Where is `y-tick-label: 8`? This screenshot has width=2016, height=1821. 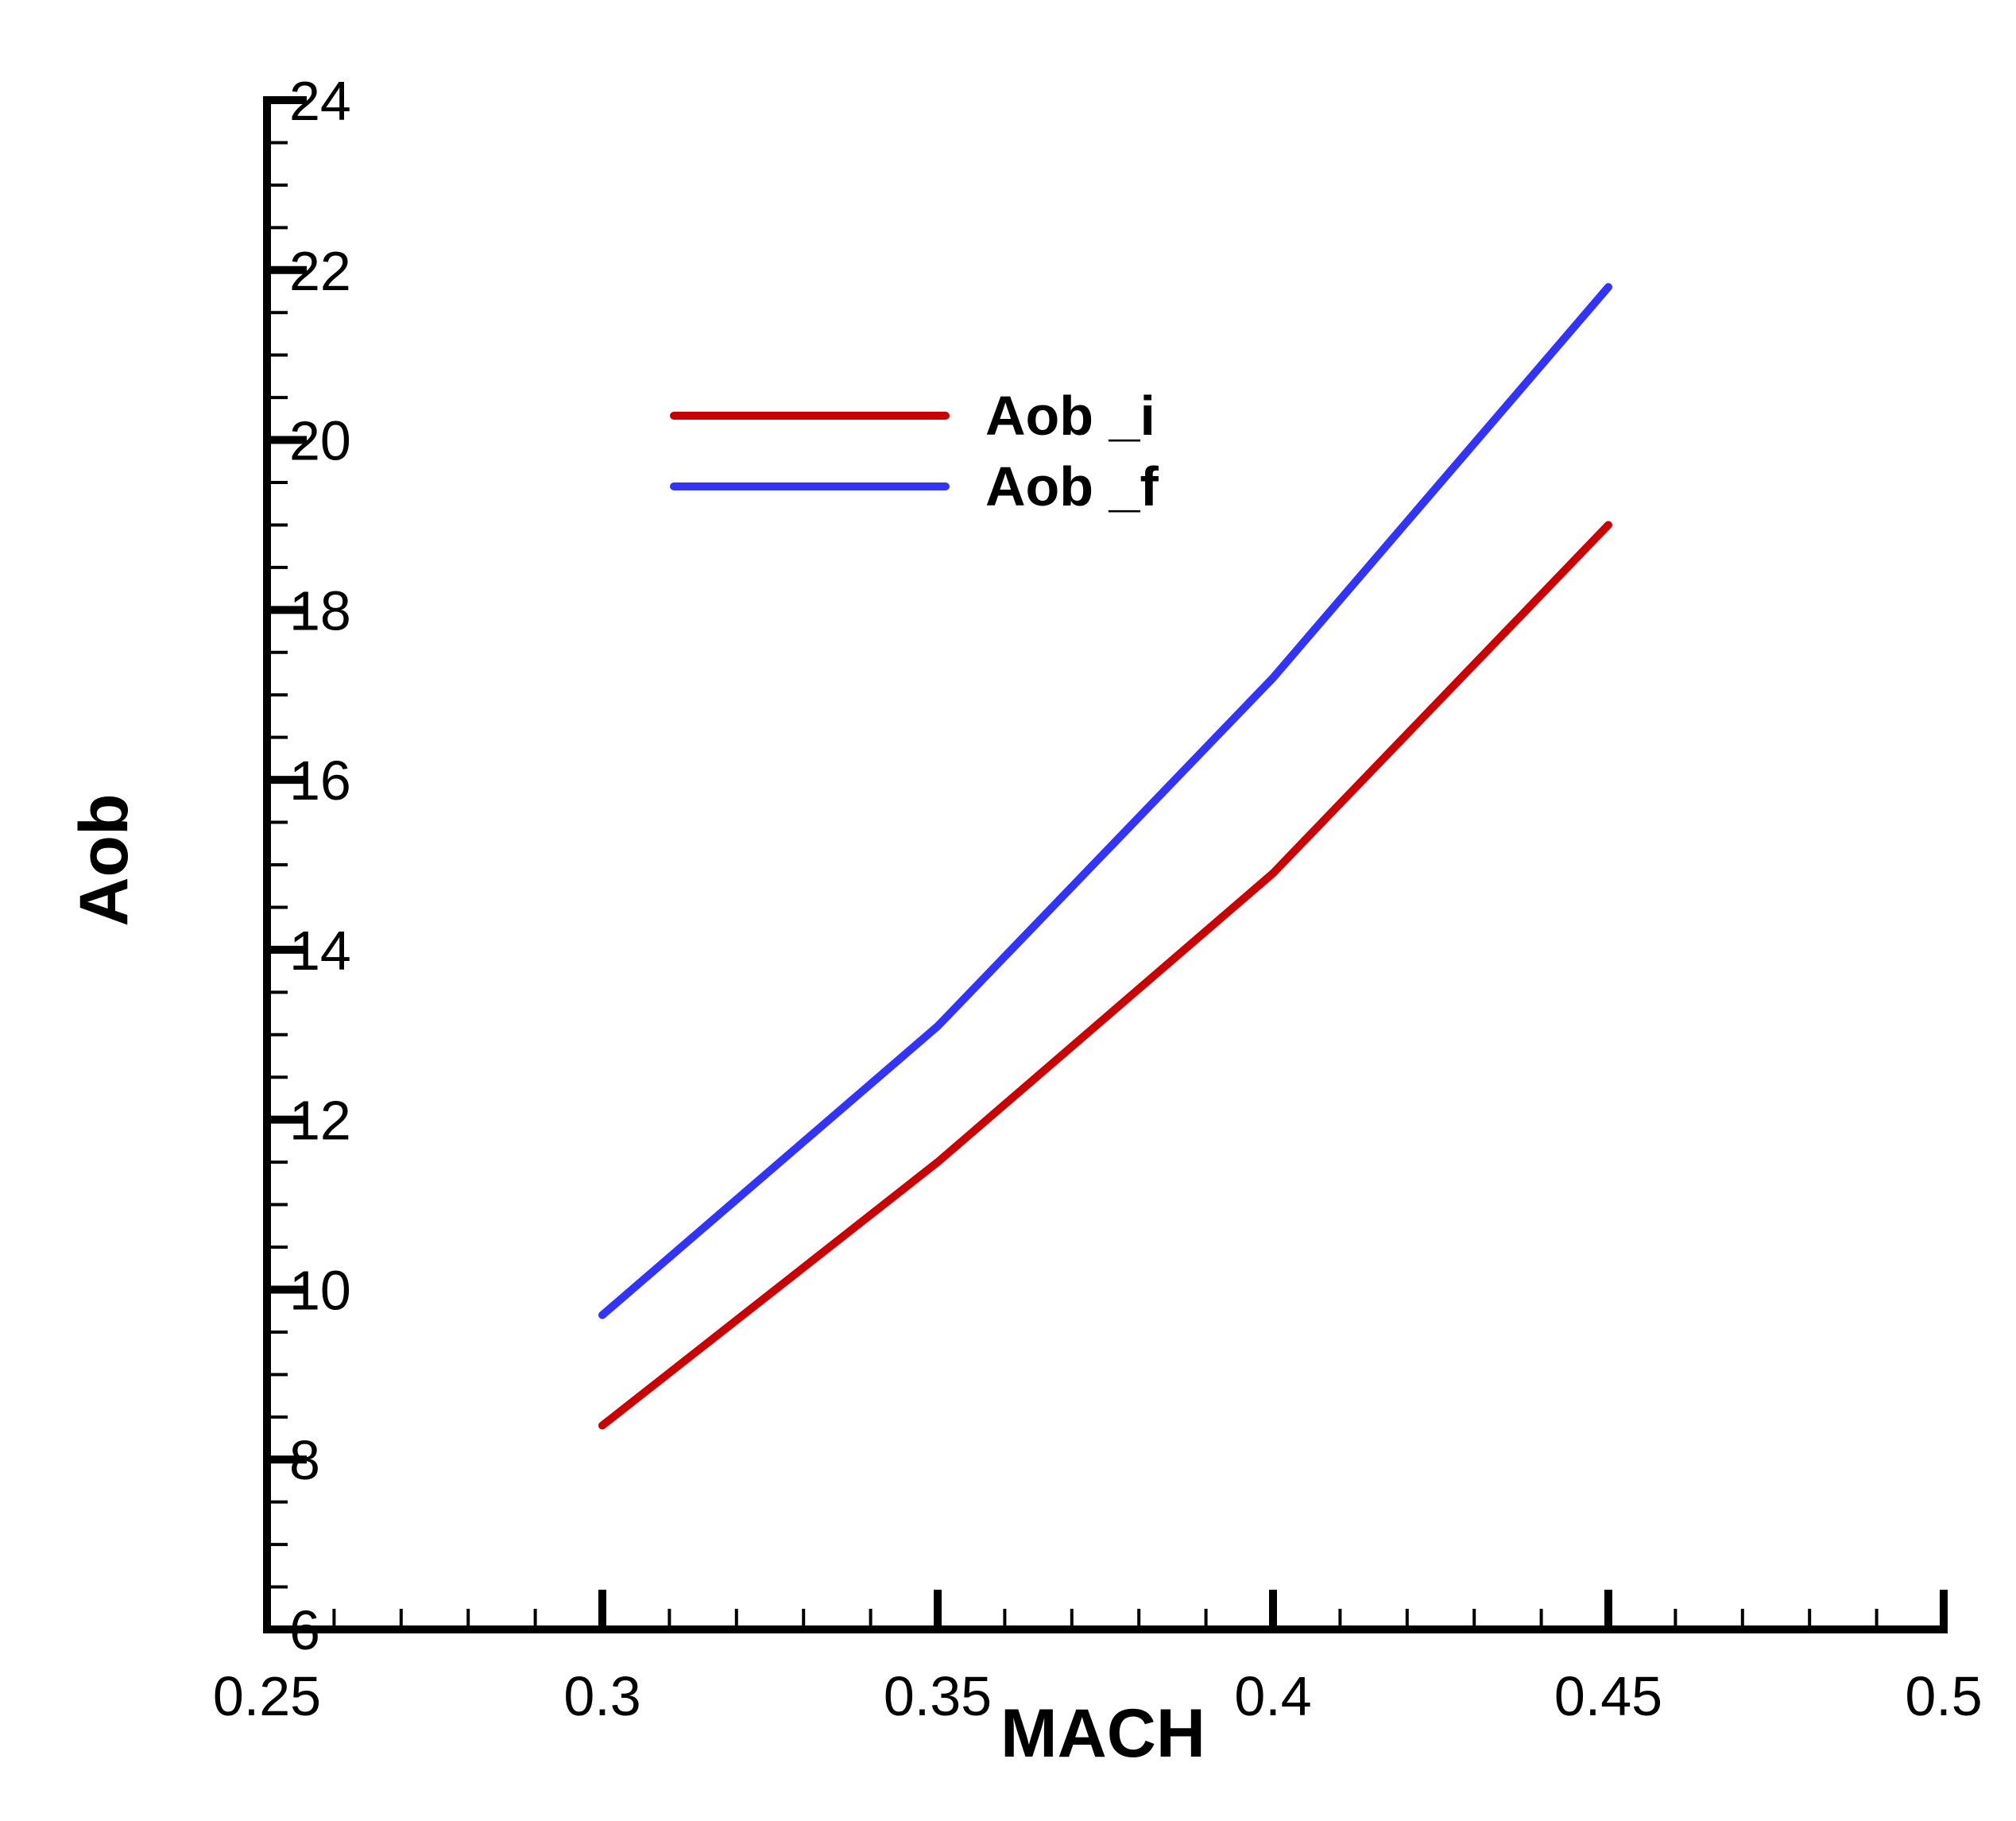
y-tick-label: 8 is located at coordinates (305, 1460).